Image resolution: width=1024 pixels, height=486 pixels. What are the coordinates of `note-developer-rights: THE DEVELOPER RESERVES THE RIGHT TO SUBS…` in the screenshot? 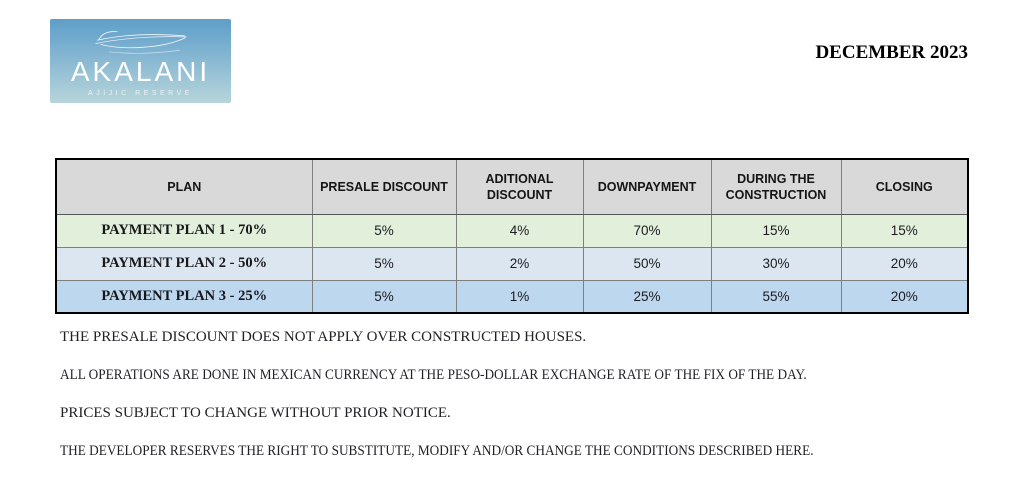 It's located at (437, 451).